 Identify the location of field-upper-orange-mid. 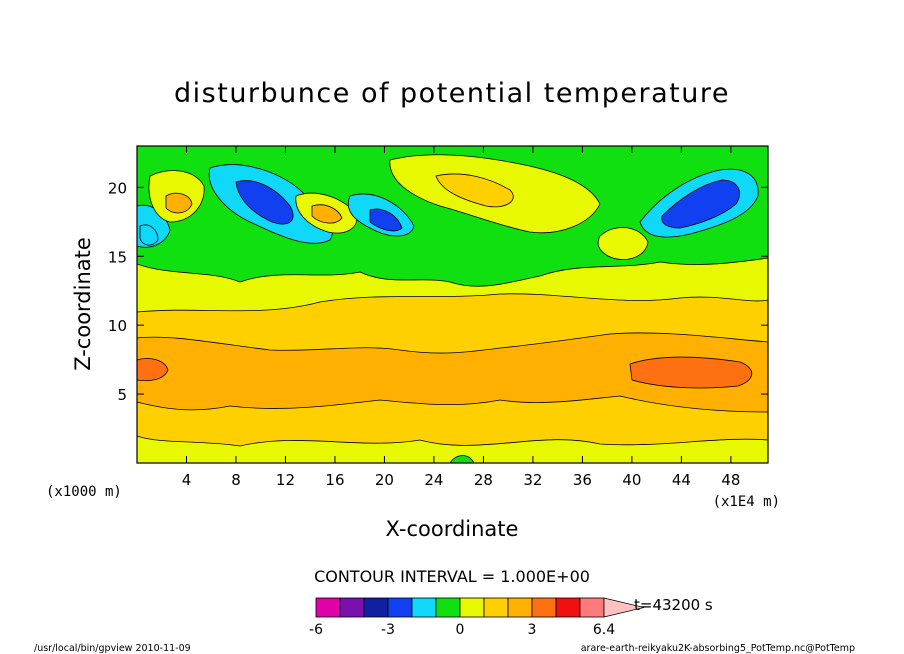
(327, 214).